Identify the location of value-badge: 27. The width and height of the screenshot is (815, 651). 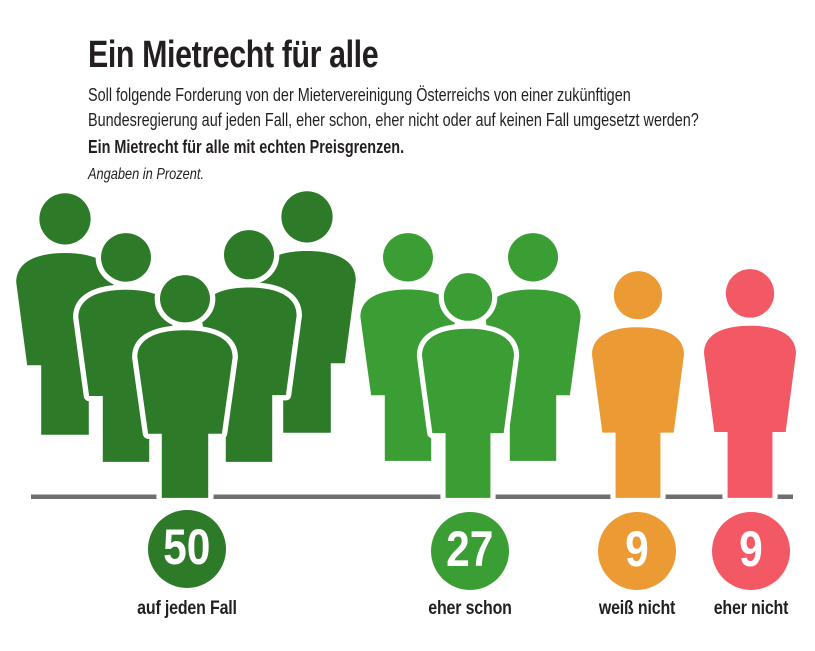
(470, 551).